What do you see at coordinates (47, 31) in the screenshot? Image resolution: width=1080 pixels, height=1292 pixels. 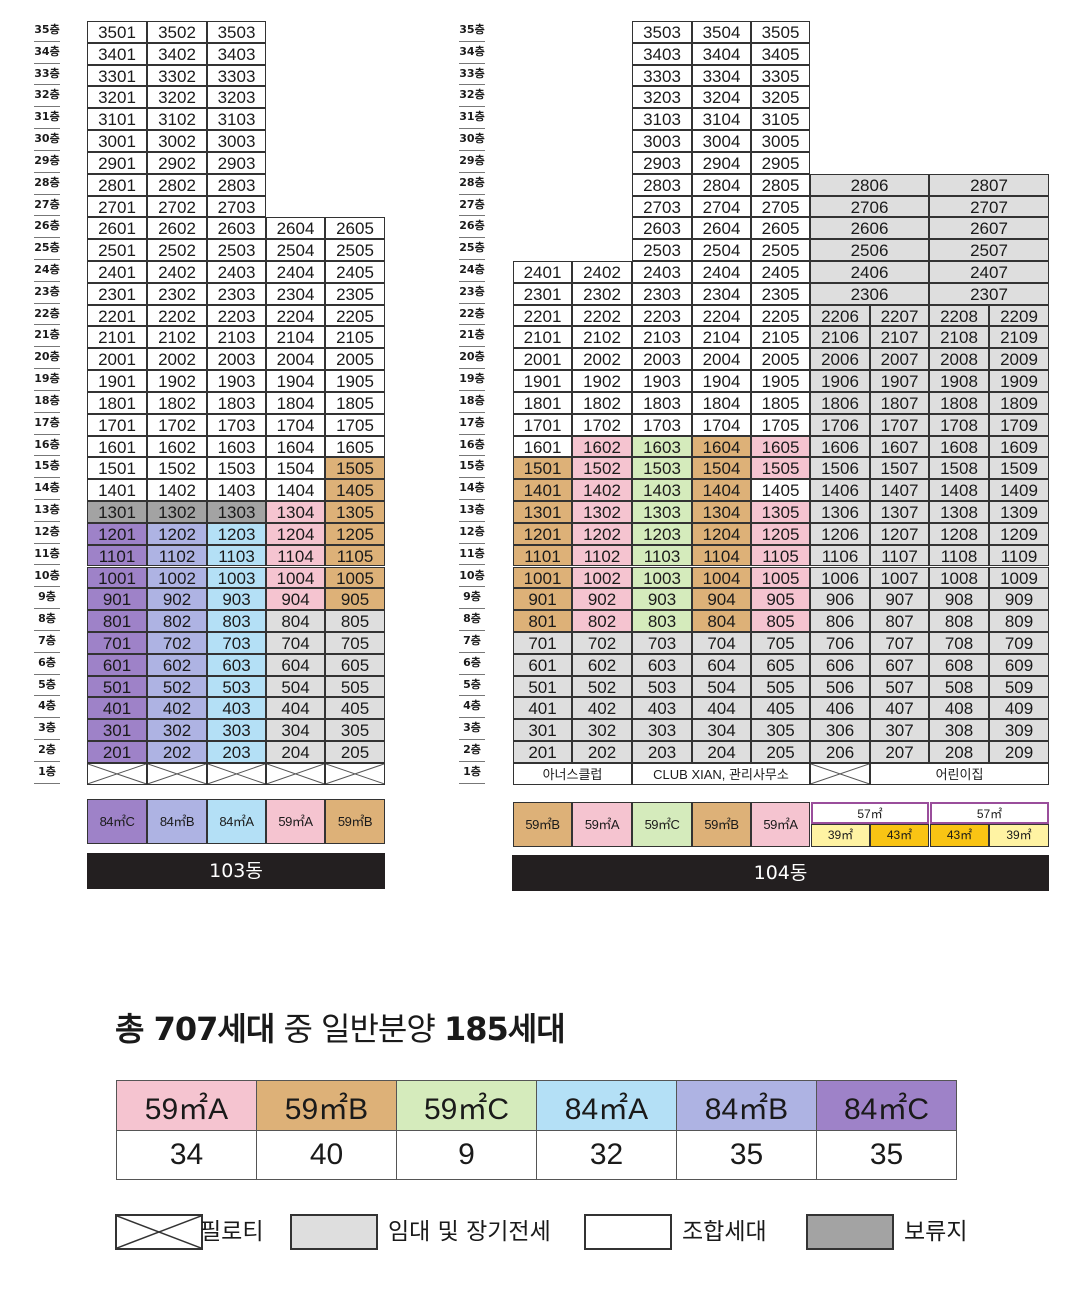 I see `floor-label: 35층` at bounding box center [47, 31].